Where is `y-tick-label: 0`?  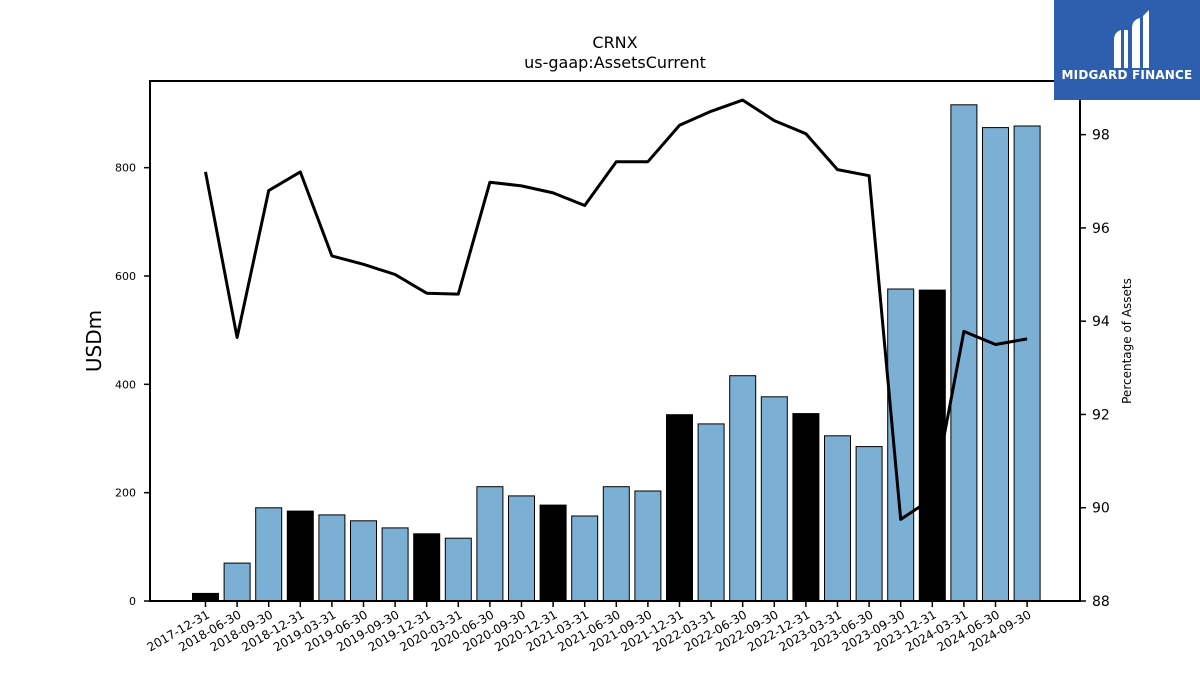 y-tick-label: 0 is located at coordinates (132, 601).